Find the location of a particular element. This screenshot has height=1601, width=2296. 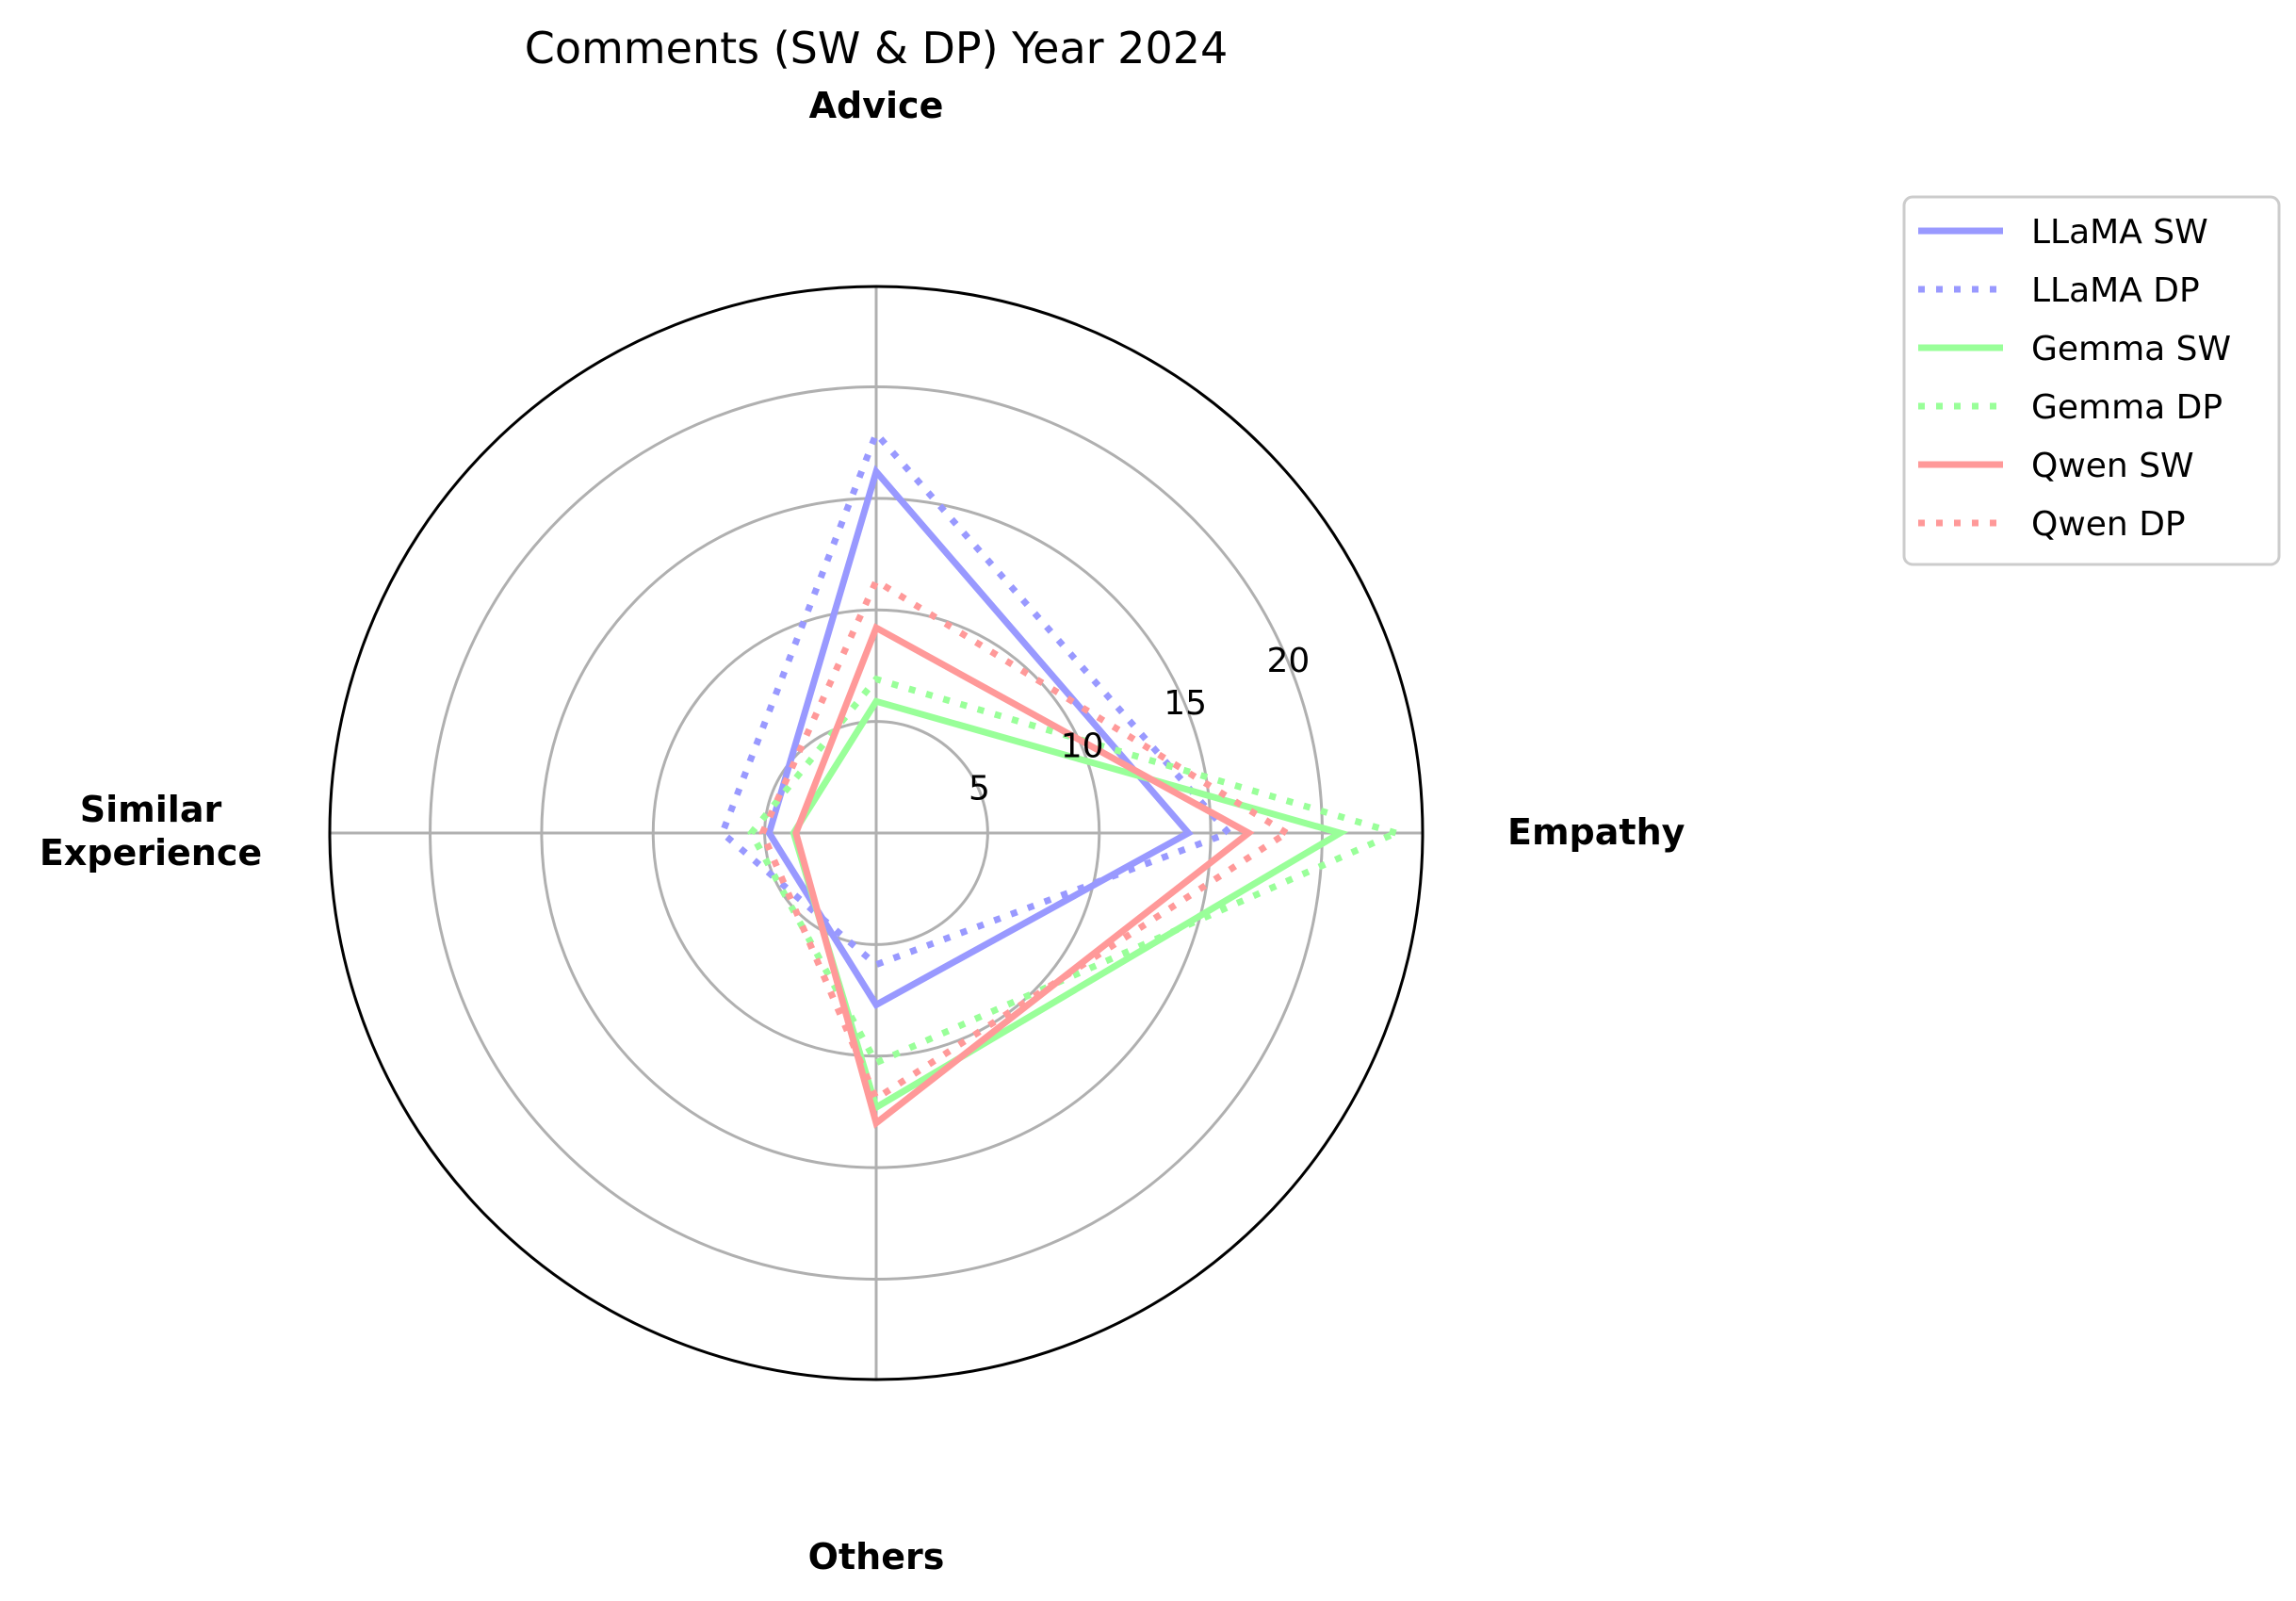

axis-label: Similar Experience is located at coordinates (151, 831).